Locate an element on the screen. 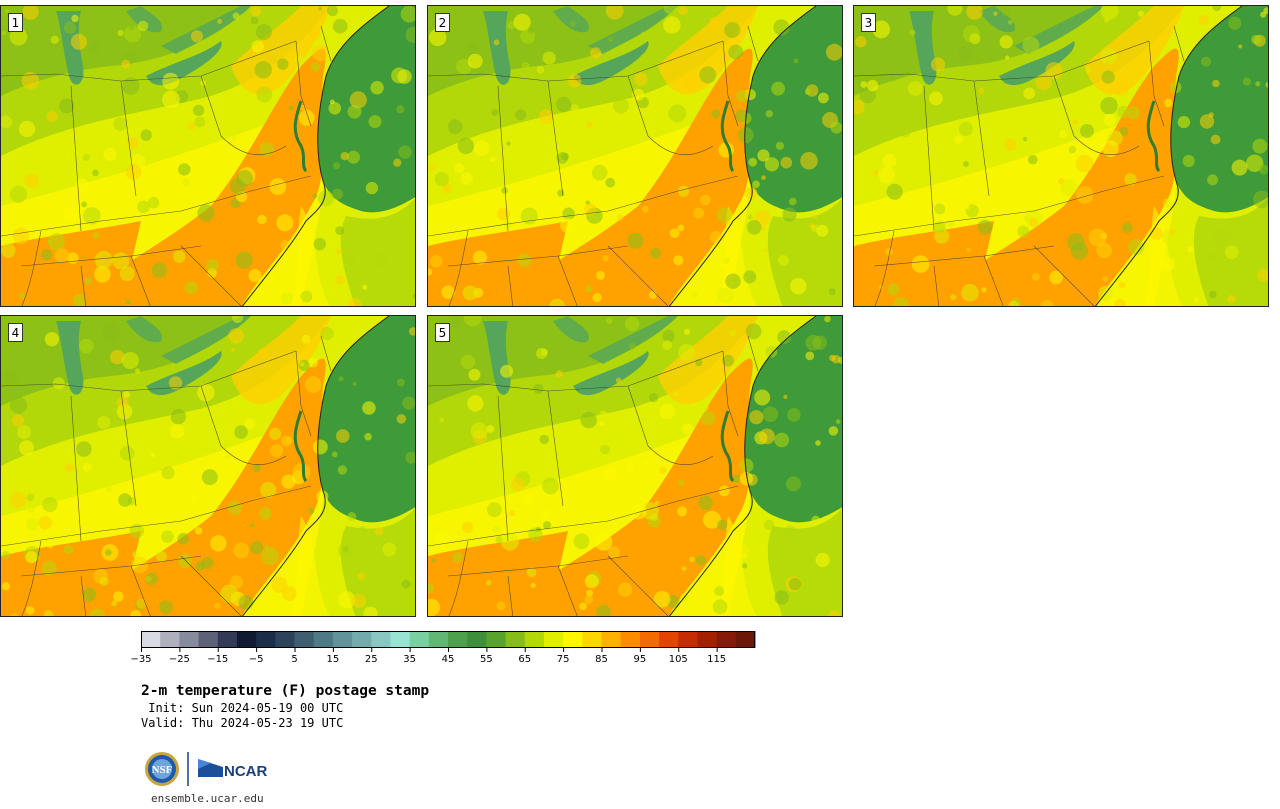  stamp-panel-2: 2 is located at coordinates (635, 156).